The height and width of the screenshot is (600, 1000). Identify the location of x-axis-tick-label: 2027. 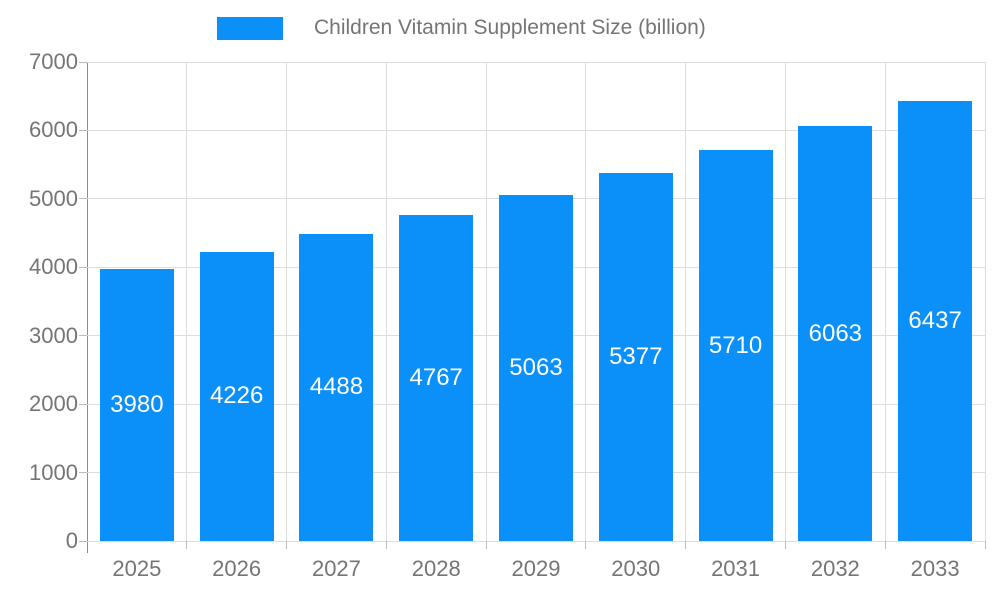
(336, 568).